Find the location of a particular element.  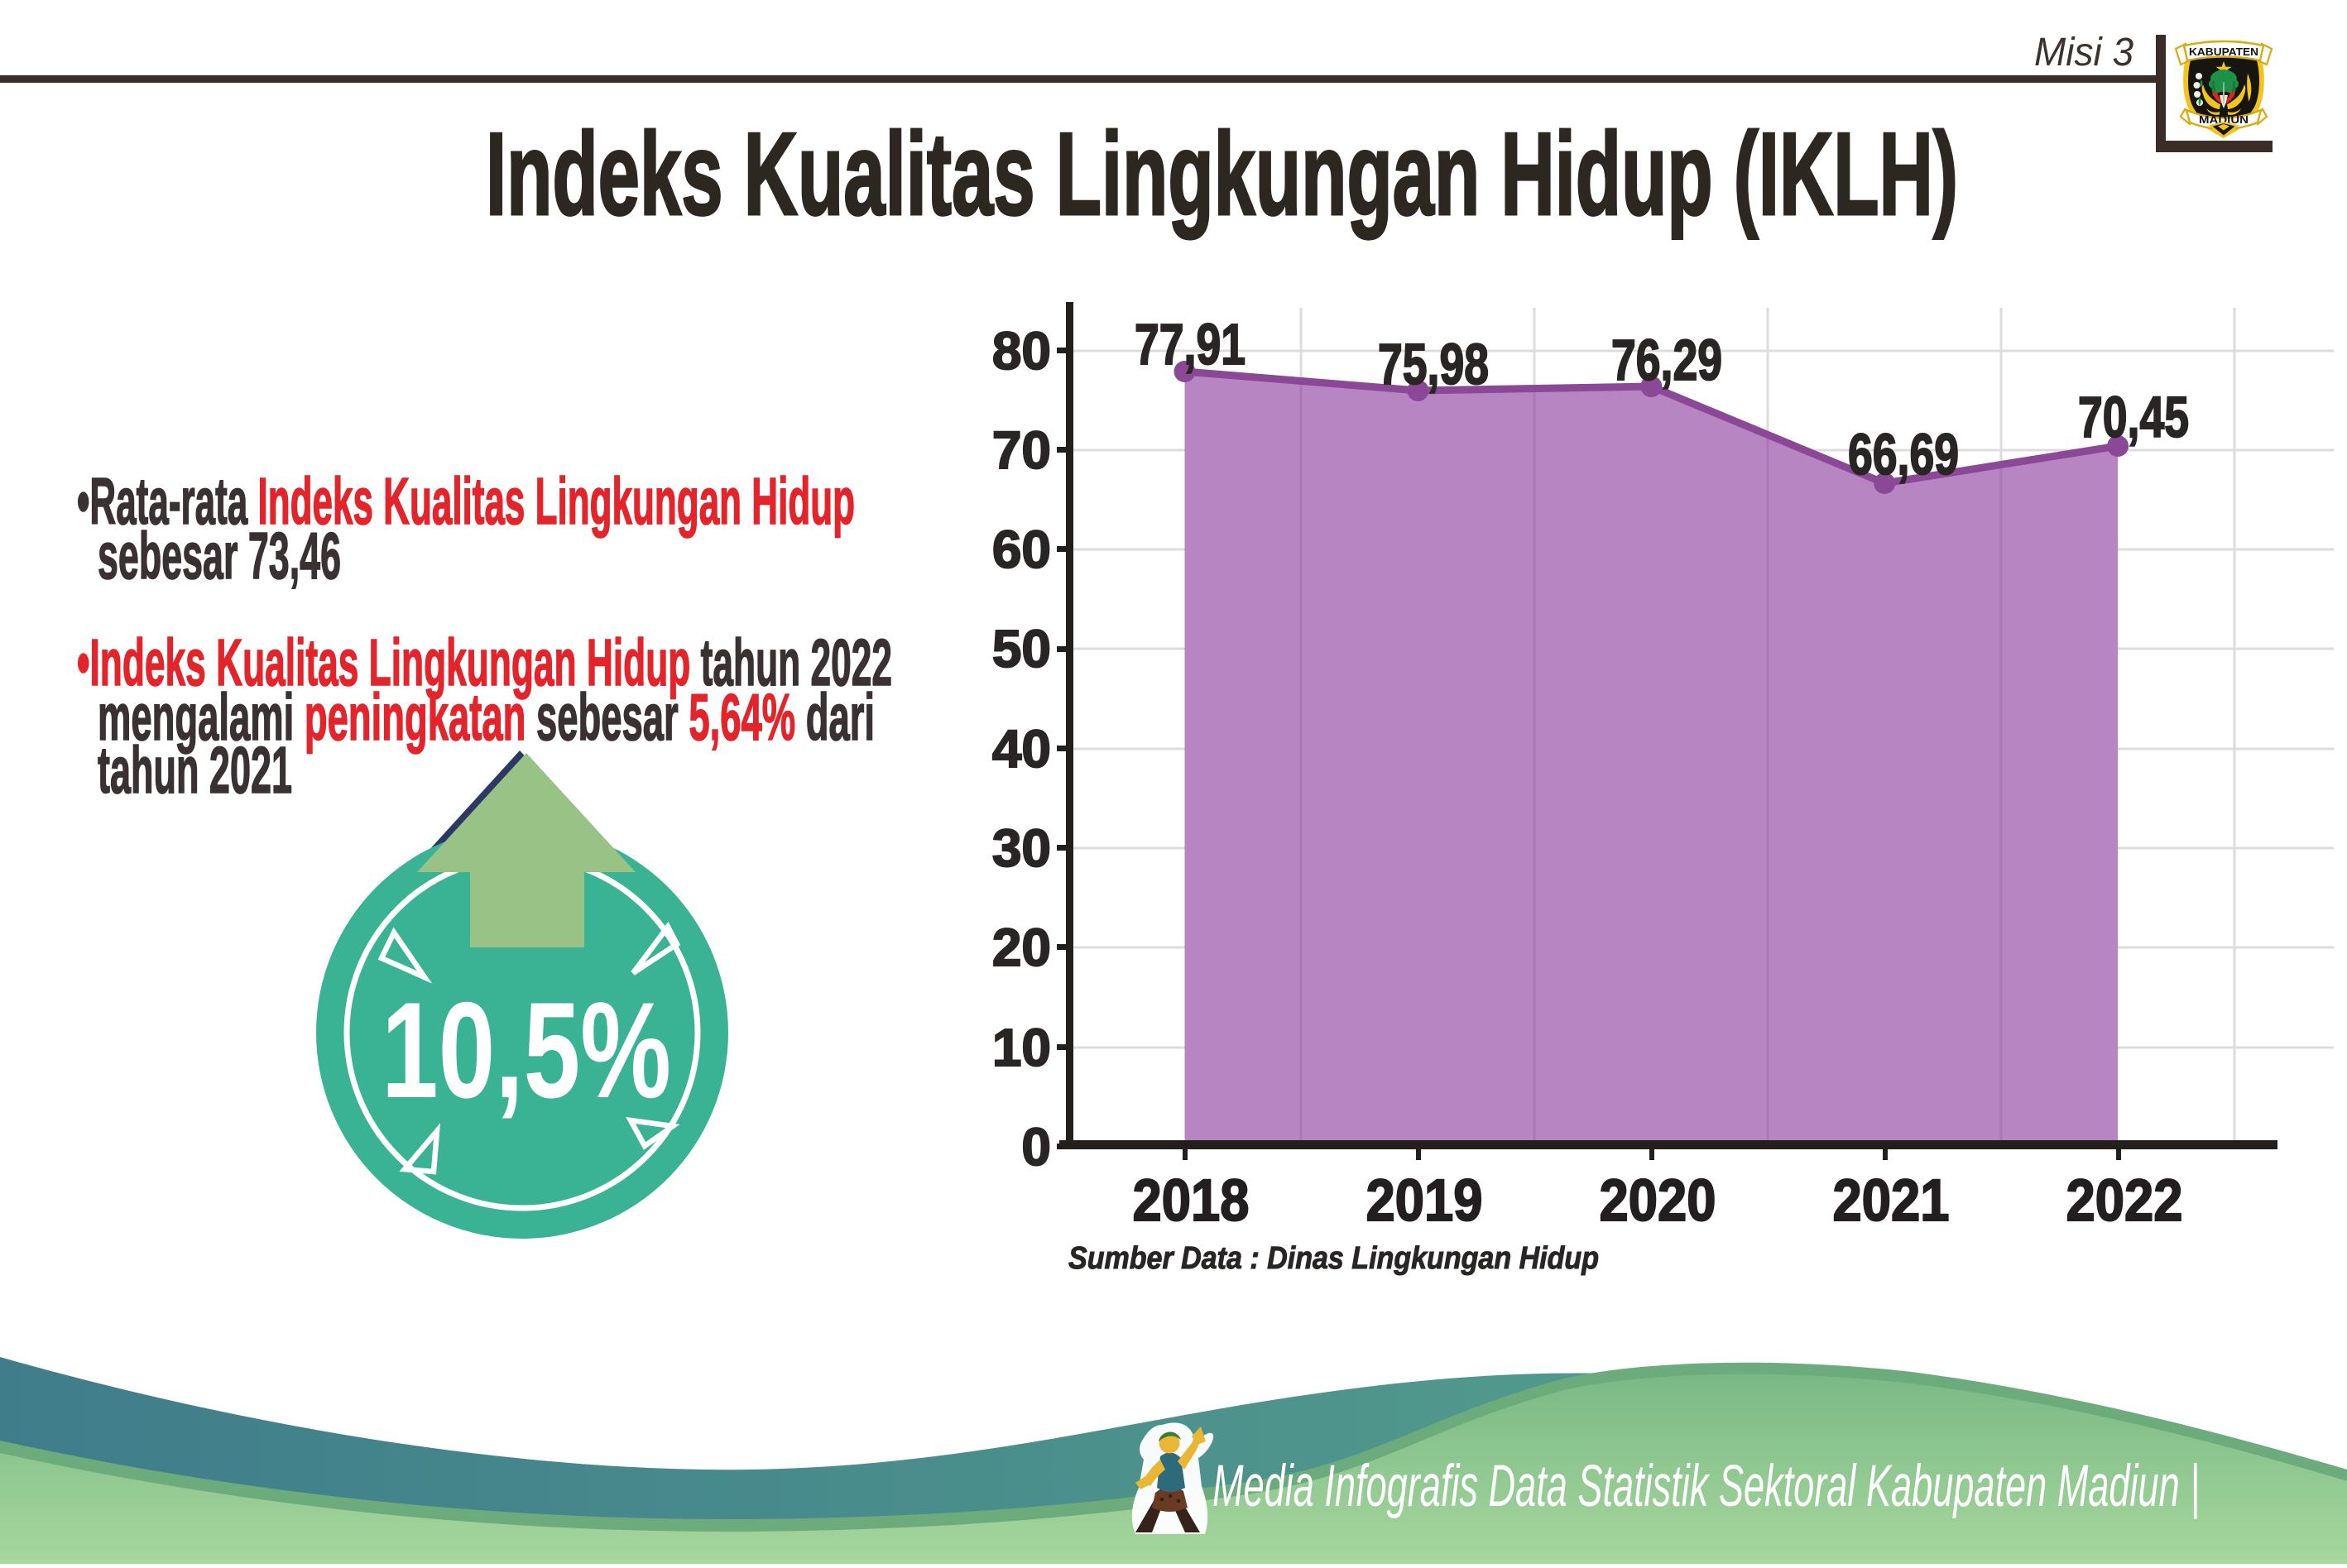

svg-text:Sumber Data : Dinas Lingkungan: Sumber Data : Dinas Lingkungan Hidup is located at coordinates (1333, 1259).